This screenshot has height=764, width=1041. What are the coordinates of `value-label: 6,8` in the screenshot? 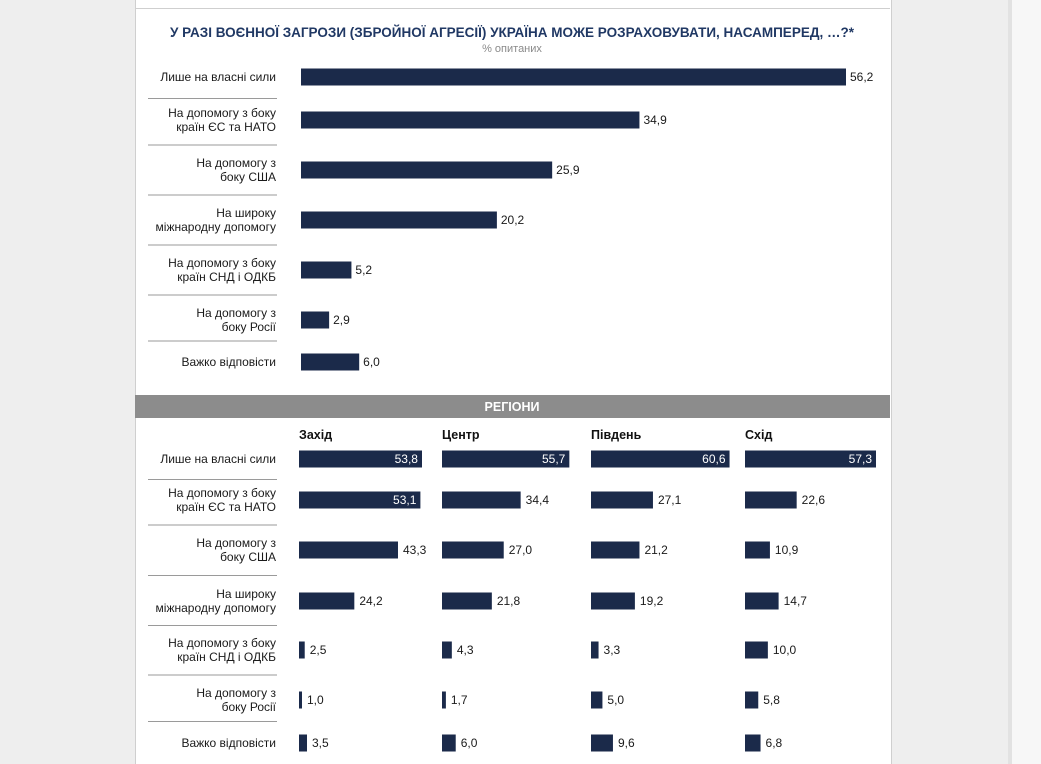 It's located at (774, 743).